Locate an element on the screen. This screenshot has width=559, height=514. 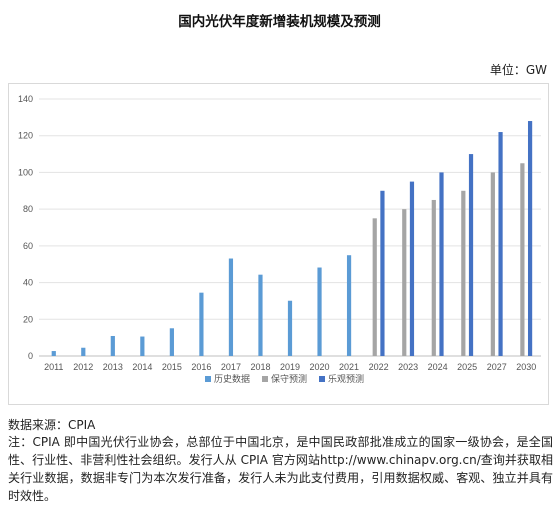
x-tick-label: 2018 is located at coordinates (260, 367).